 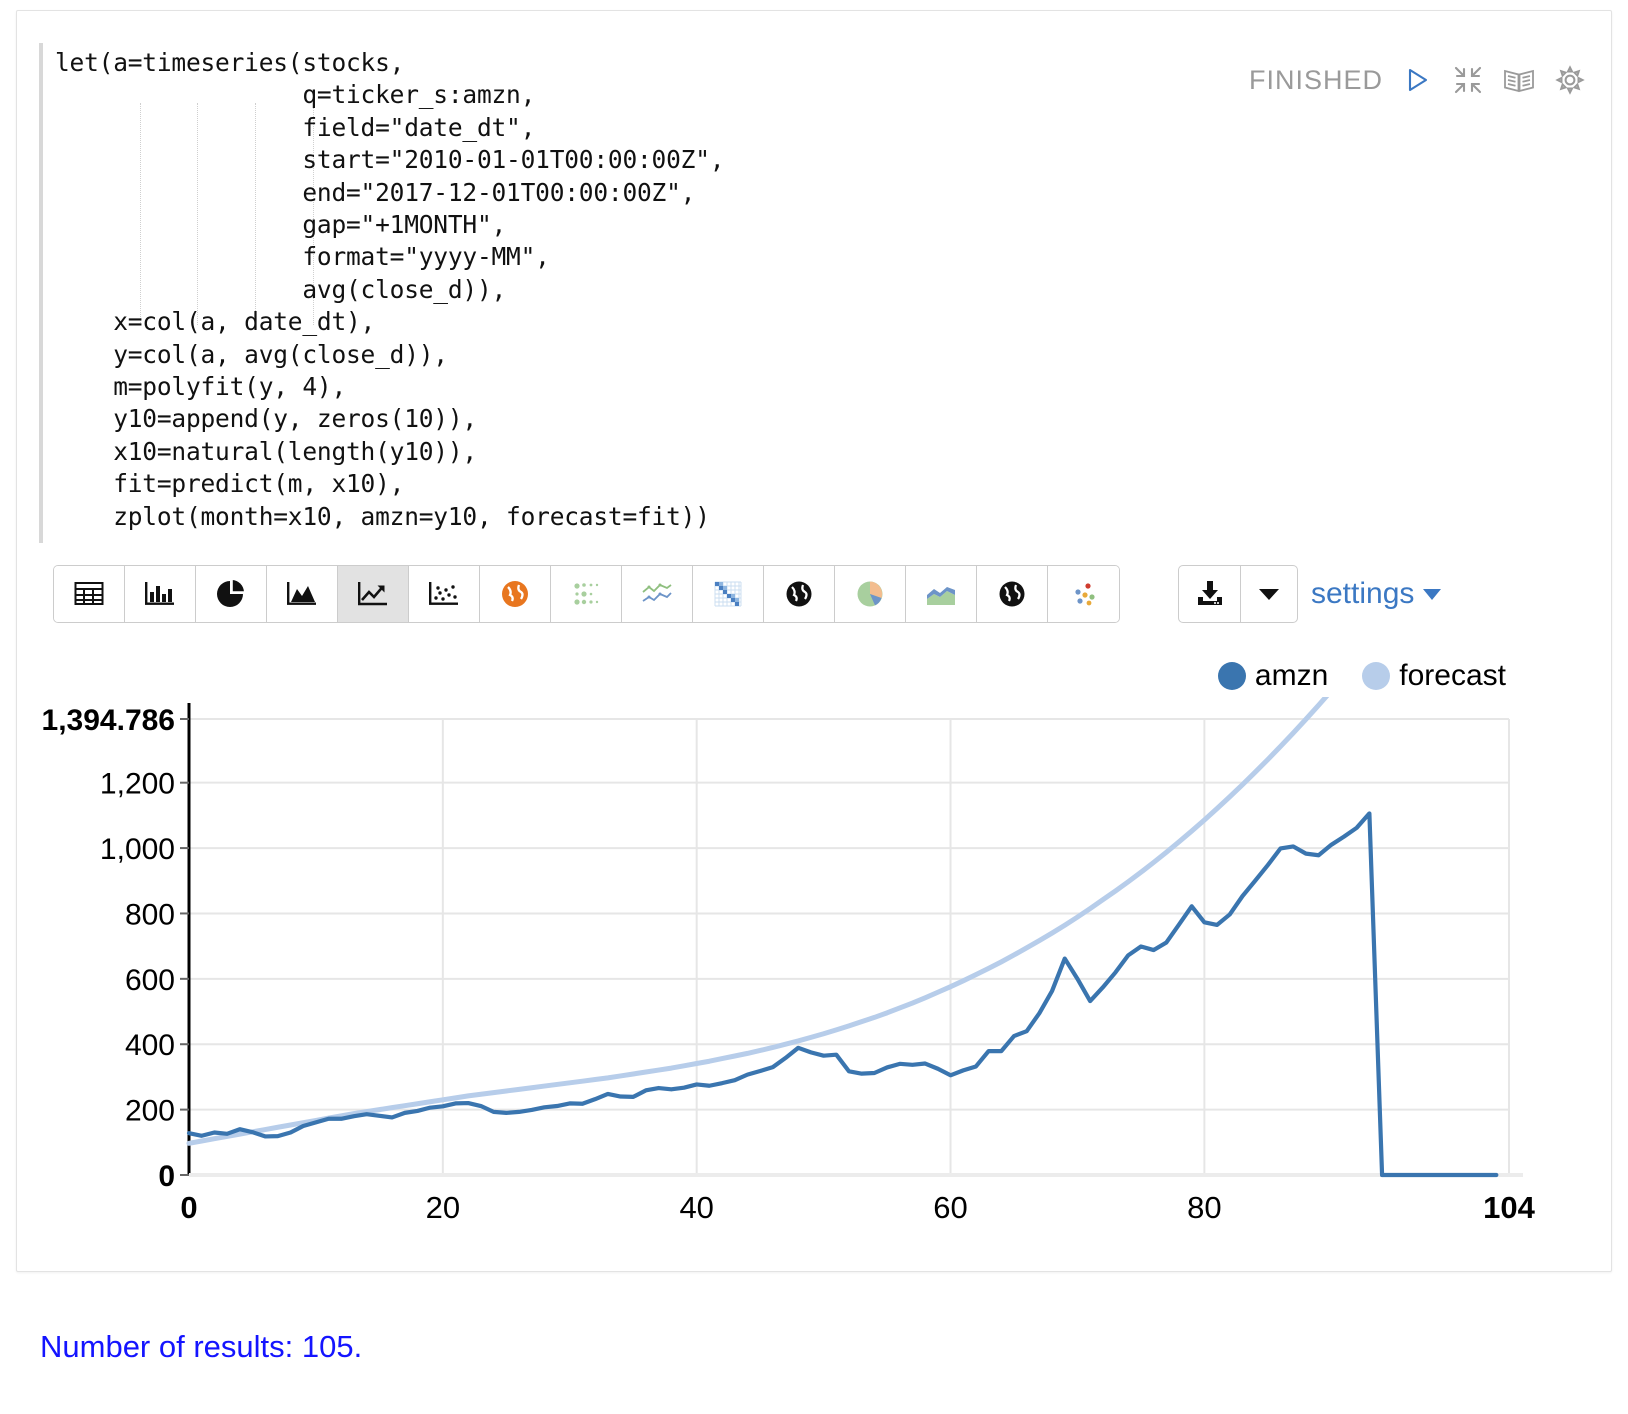 I want to click on docs-icon, so click(x=1519, y=80).